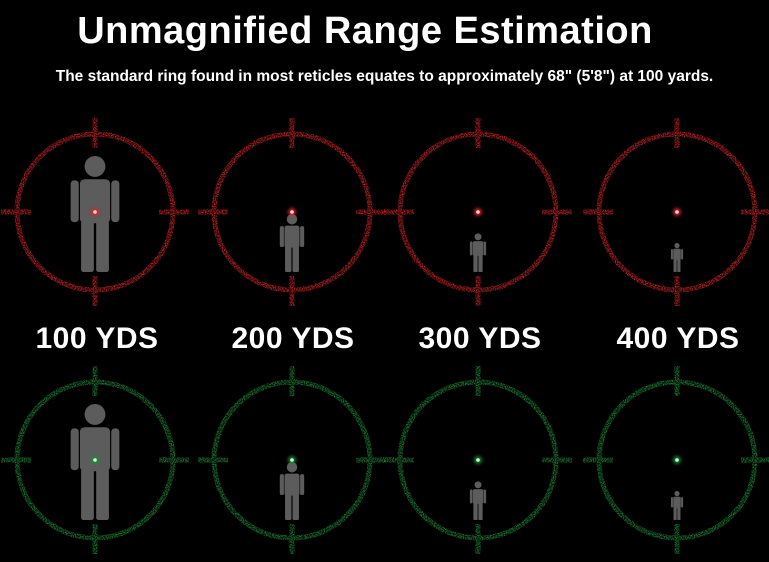 This screenshot has height=562, width=769. I want to click on distance-label-300: 300 YDS, so click(480, 338).